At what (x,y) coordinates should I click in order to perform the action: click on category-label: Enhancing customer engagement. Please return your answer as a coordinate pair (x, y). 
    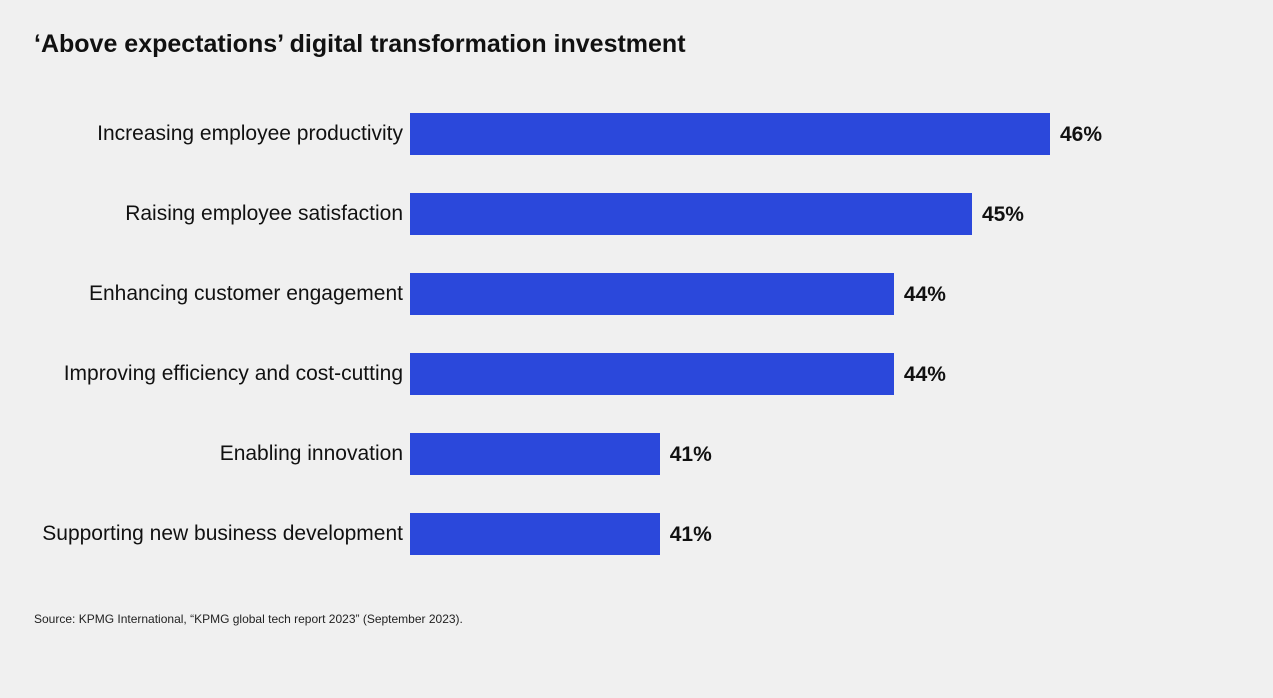
    Looking at the image, I should click on (245, 293).